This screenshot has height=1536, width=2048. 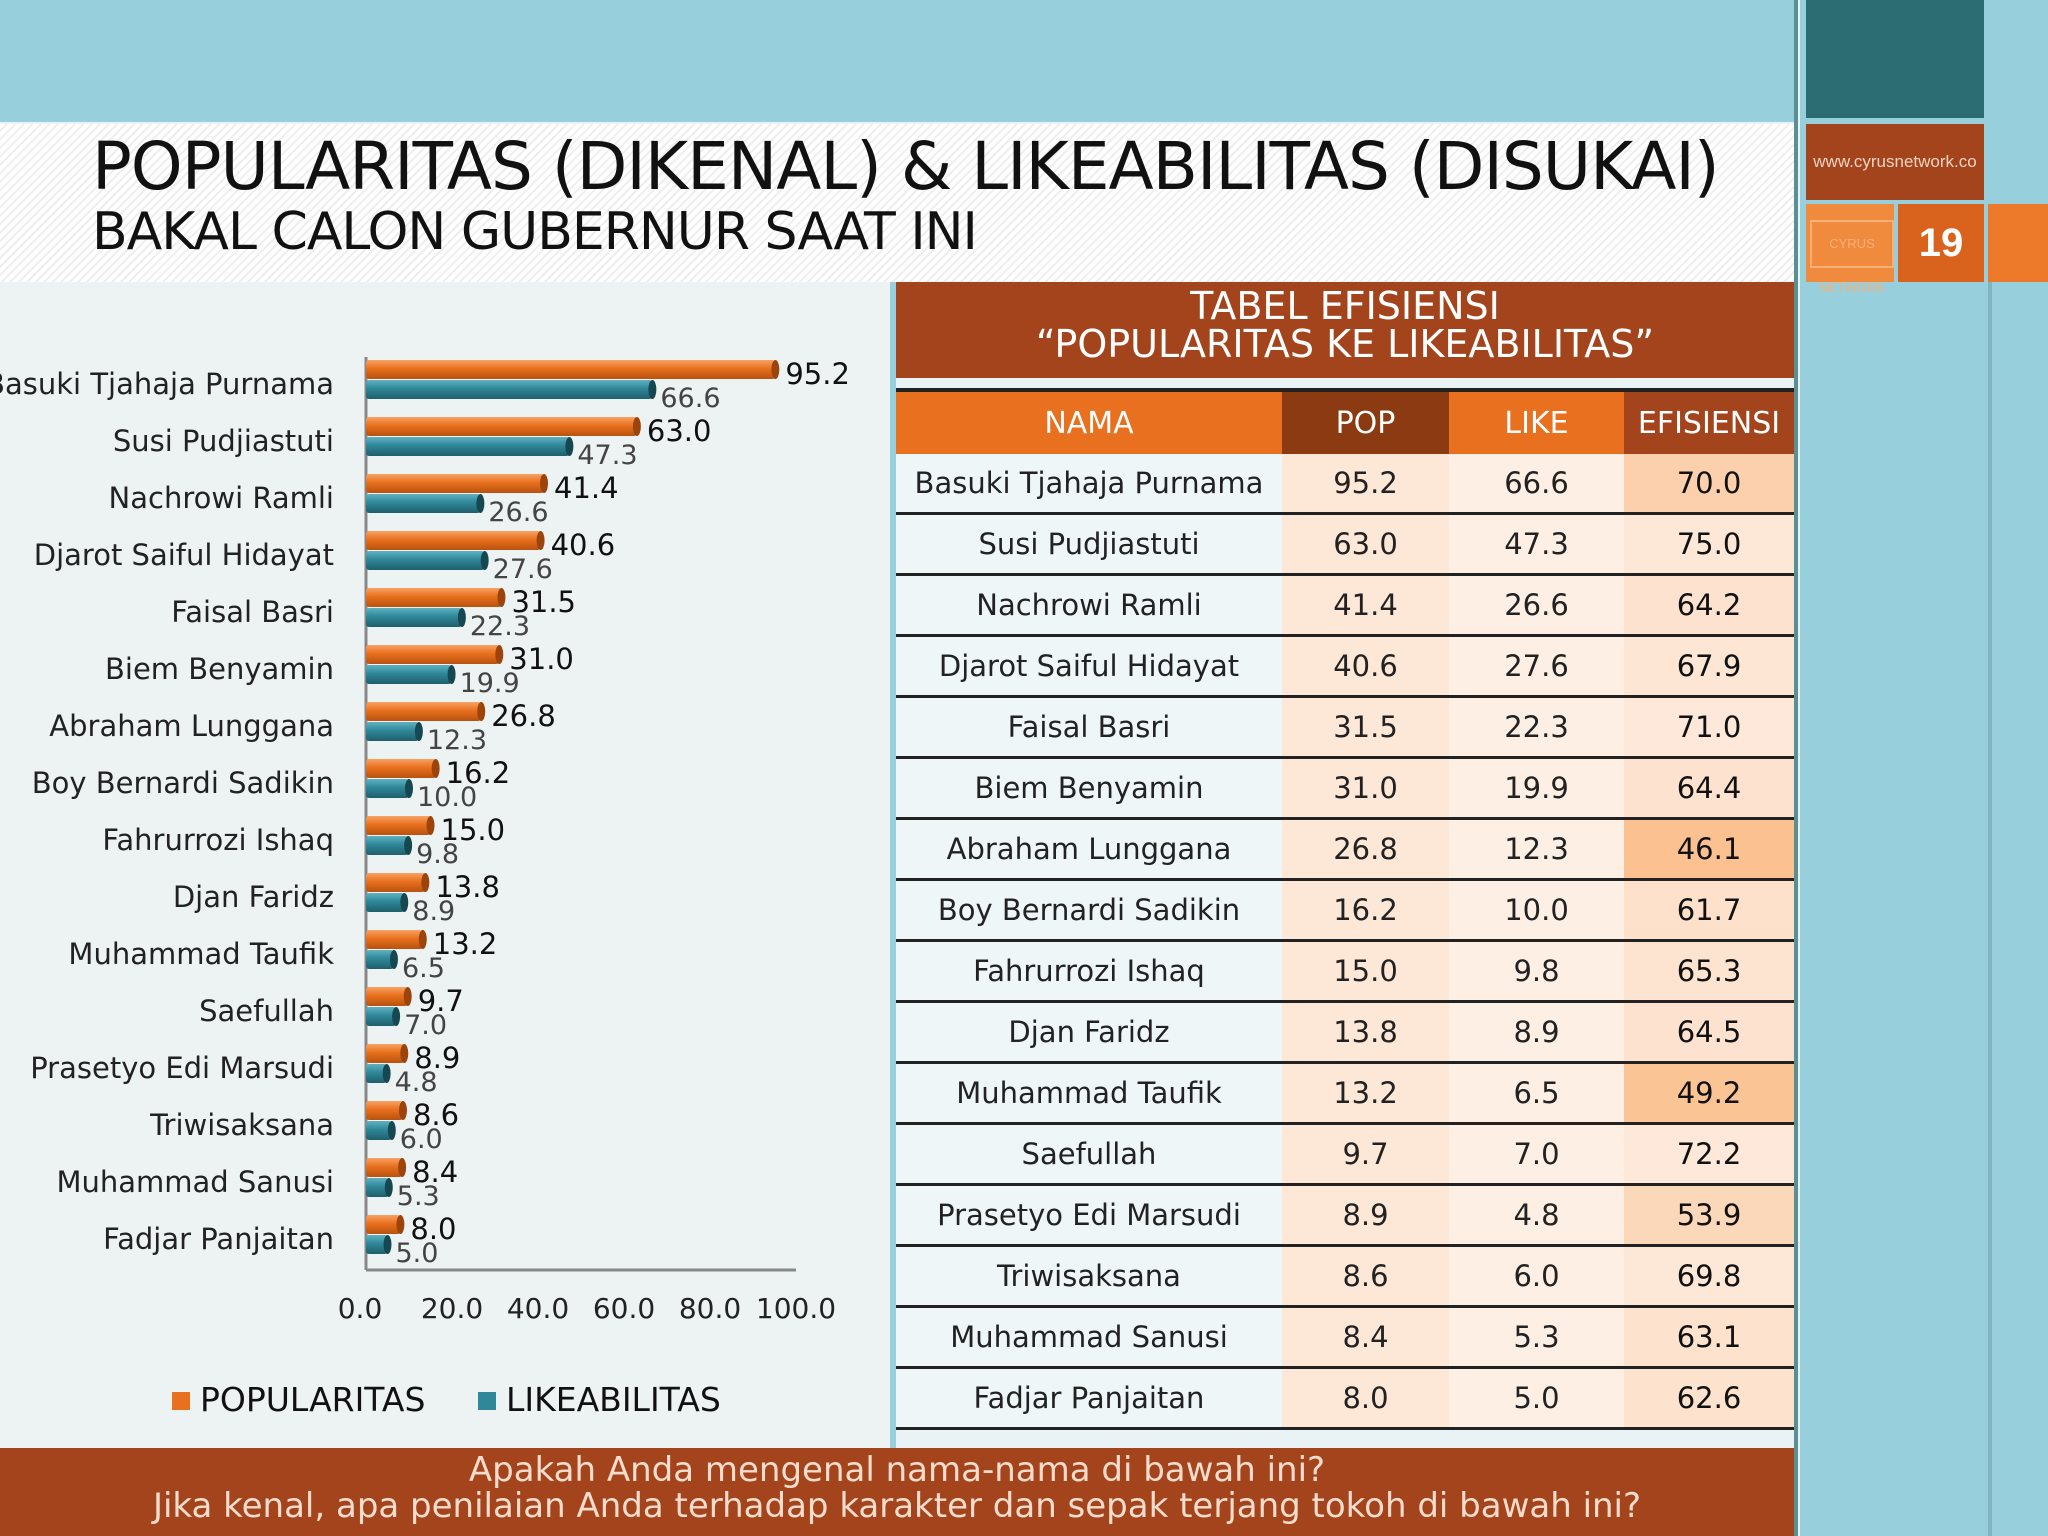 What do you see at coordinates (184, 555) in the screenshot?
I see `category-label: Djarot Saiful Hidayat` at bounding box center [184, 555].